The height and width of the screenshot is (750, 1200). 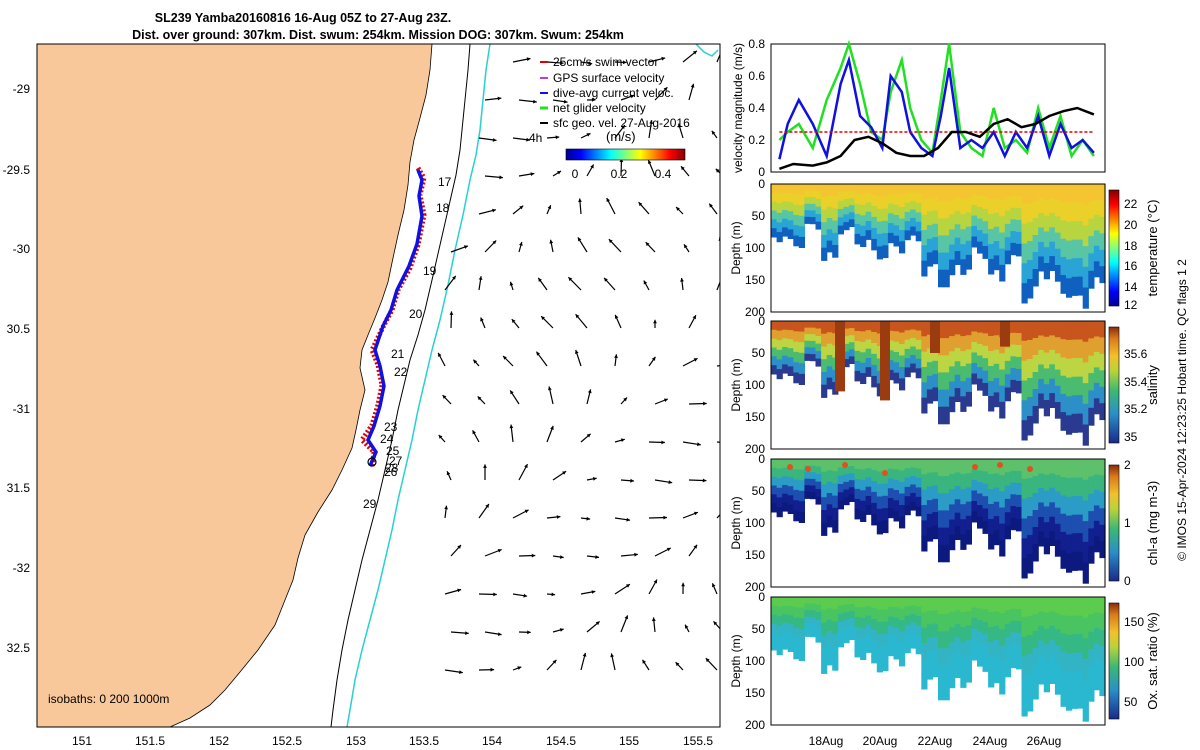 What do you see at coordinates (1131, 246) in the screenshot?
I see `colorbar-tick: 18` at bounding box center [1131, 246].